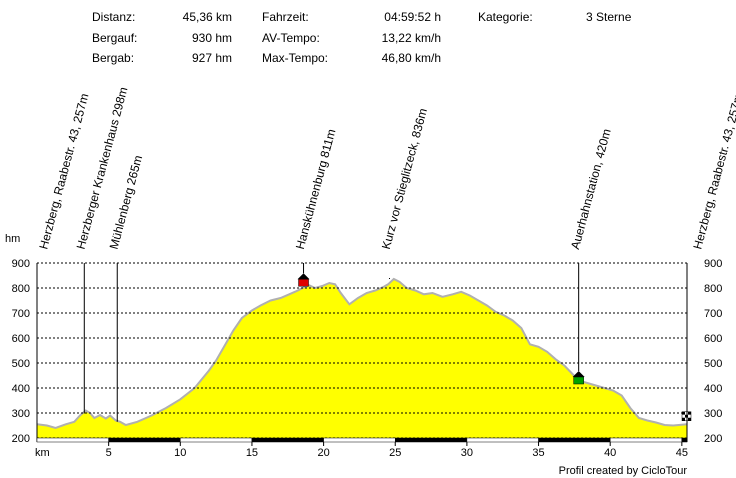 This screenshot has width=736, height=478. Describe the element at coordinates (713, 171) in the screenshot. I see `waypoint-label-6: Herzberg, Raabestr. 43, 257m` at that location.